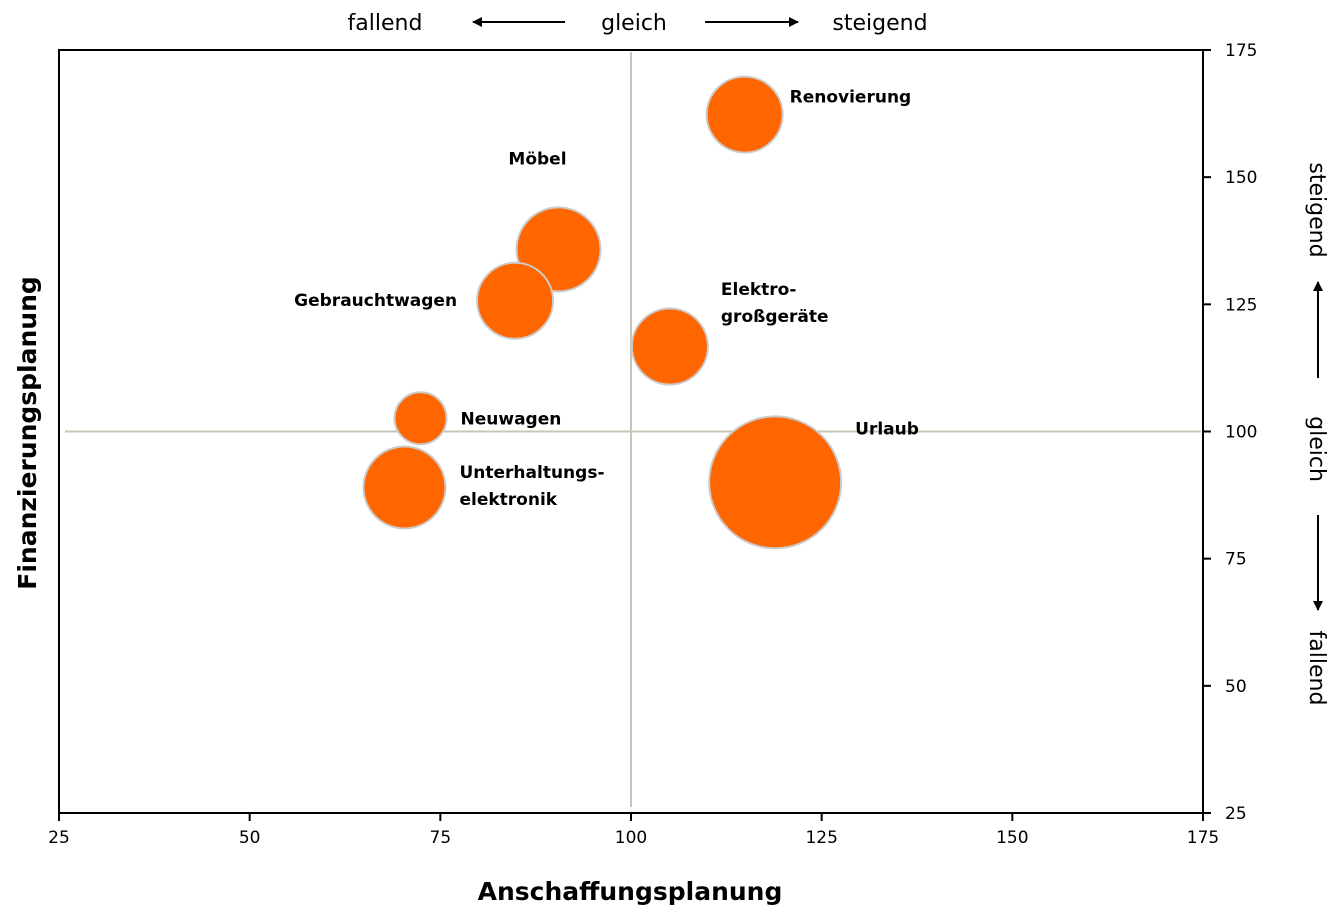  I want to click on bubble-label: Unterhaltungs-elektronik, so click(531, 486).